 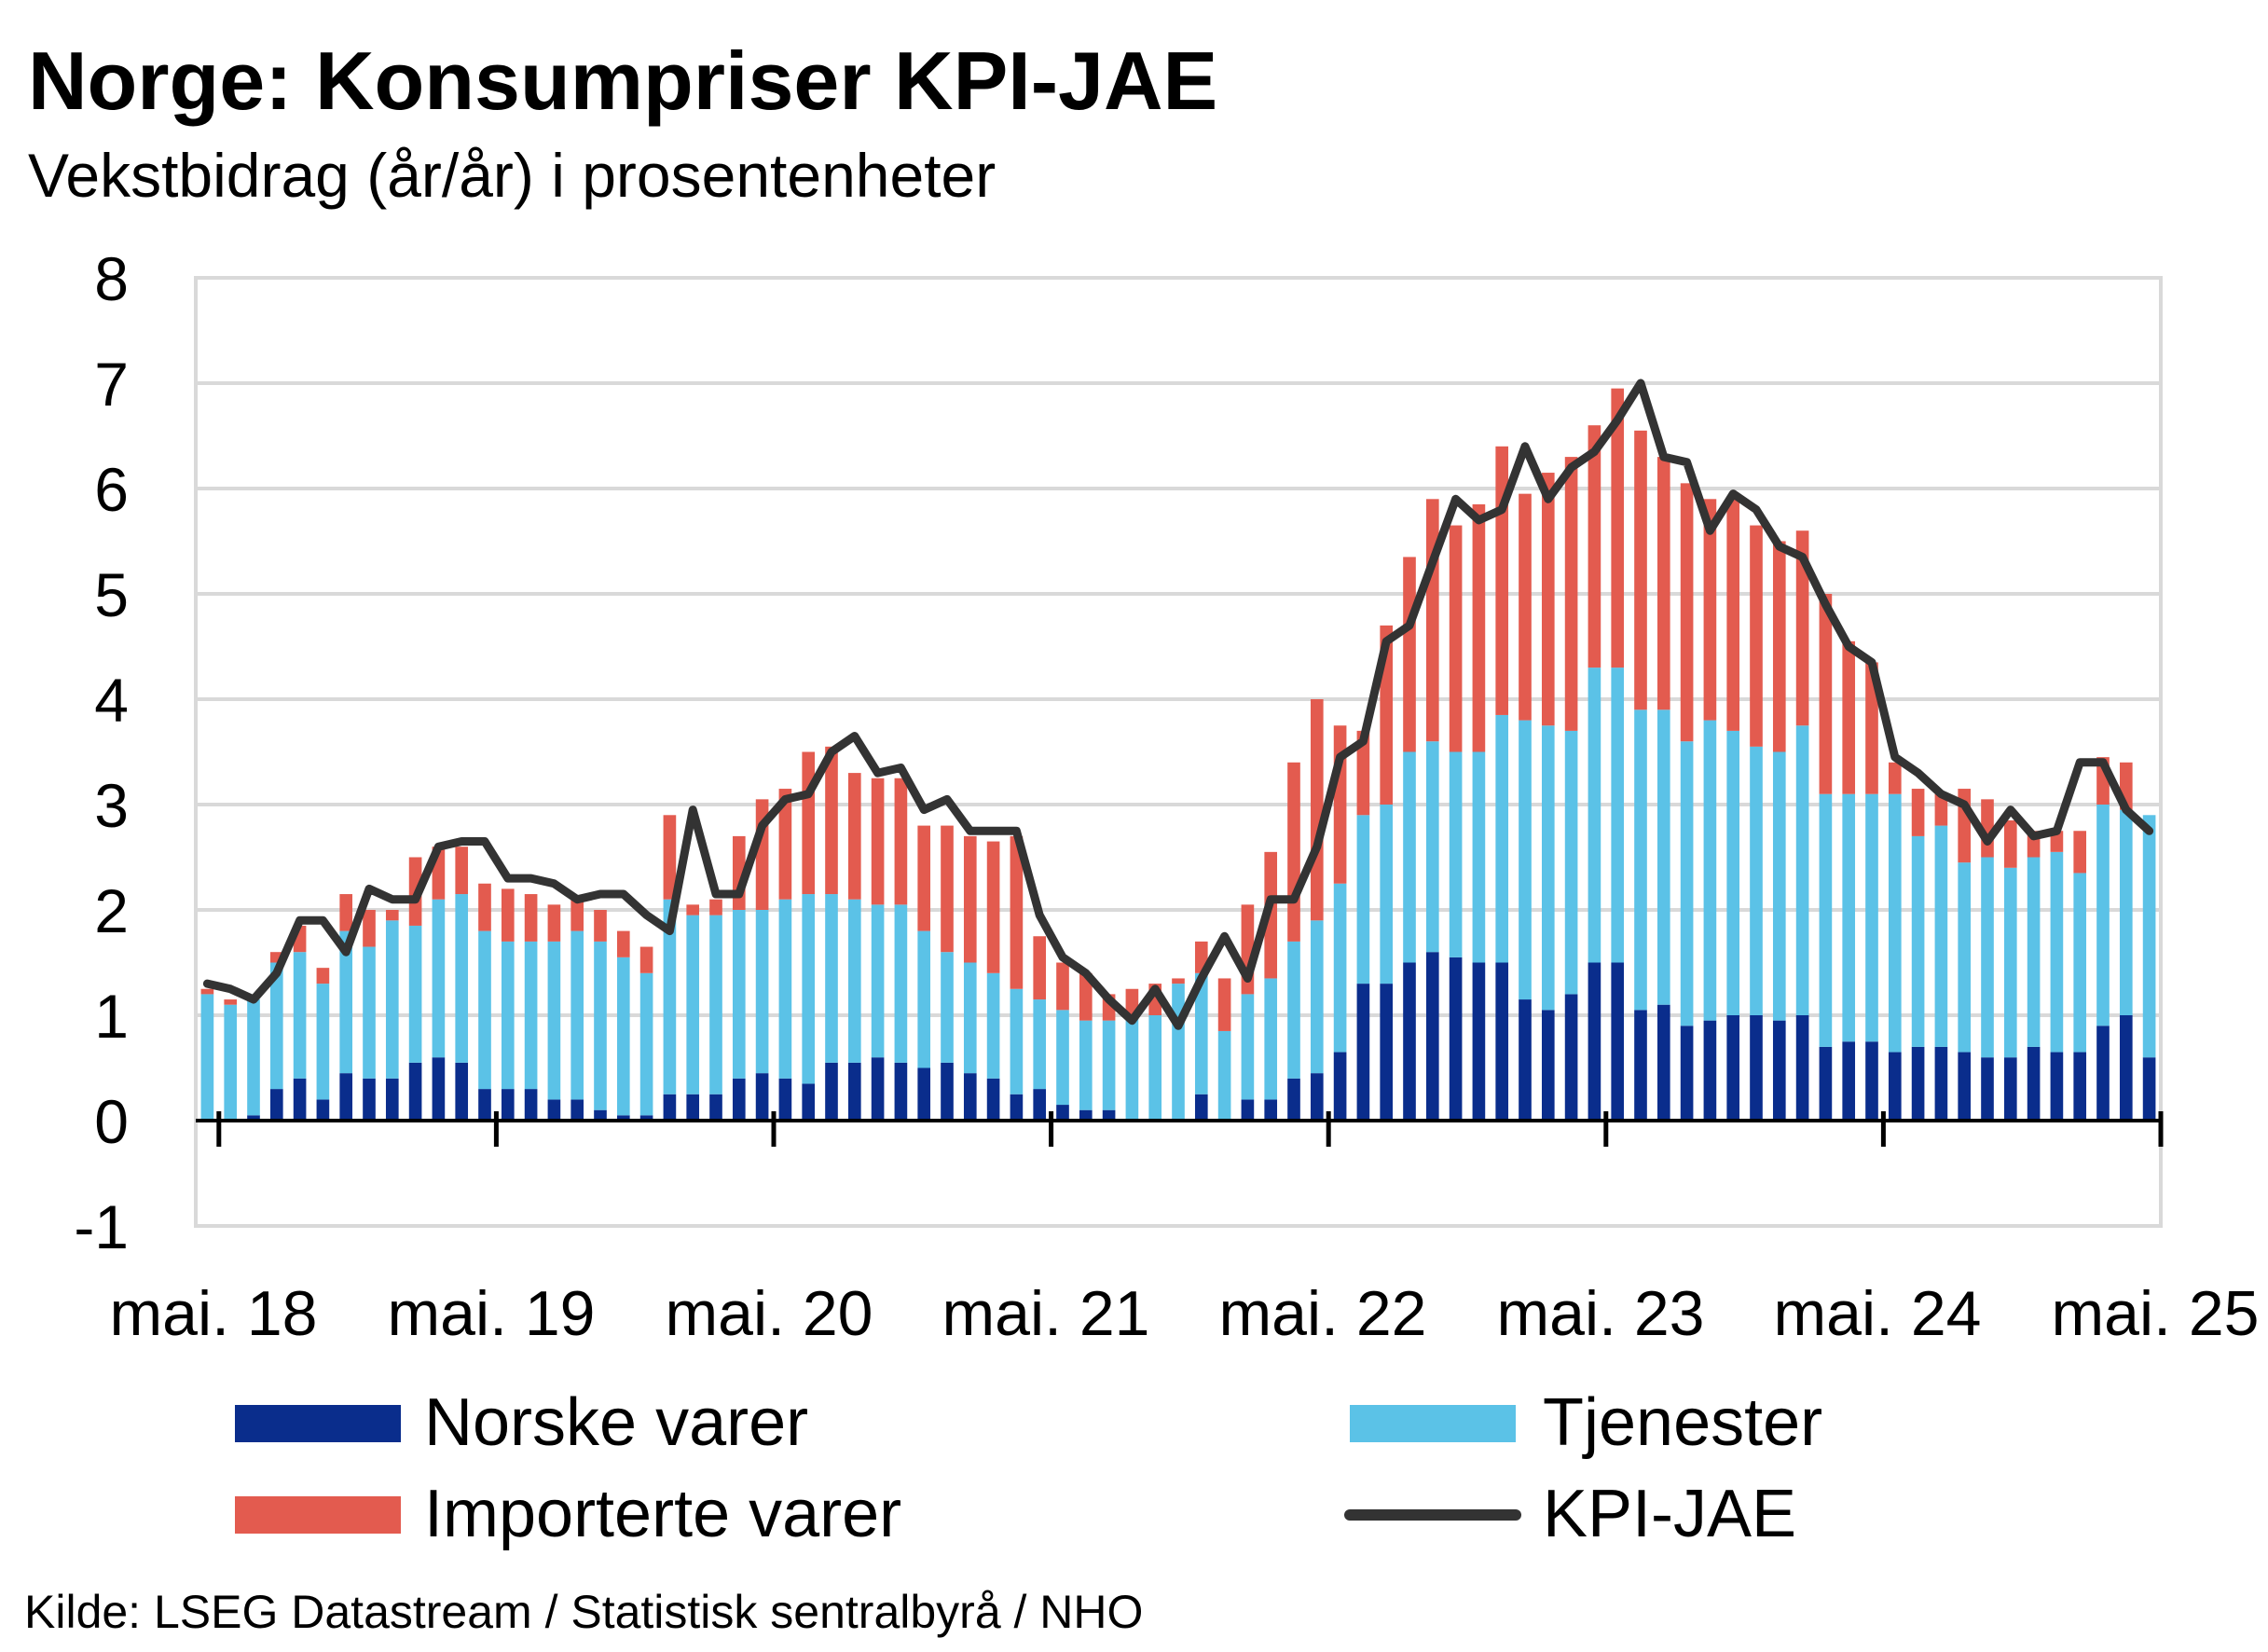 I want to click on legend-label: Norske varer, so click(x=616, y=1422).